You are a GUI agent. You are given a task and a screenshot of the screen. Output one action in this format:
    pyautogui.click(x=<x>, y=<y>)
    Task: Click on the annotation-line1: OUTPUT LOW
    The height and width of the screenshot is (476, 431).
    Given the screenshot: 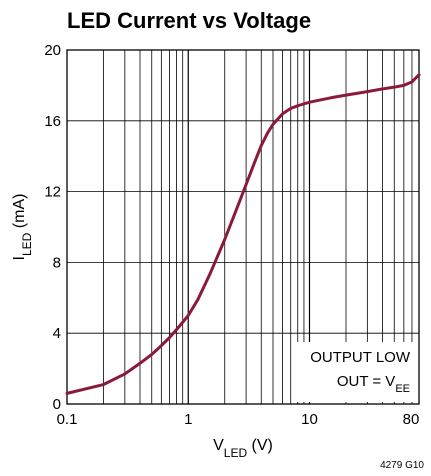 What is the action you would take?
    pyautogui.click(x=360, y=357)
    